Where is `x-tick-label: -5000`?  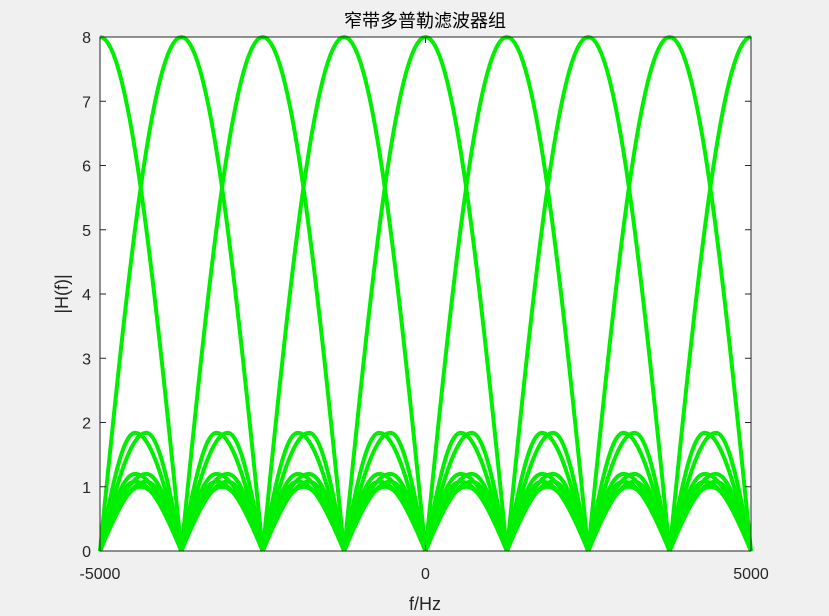 x-tick-label: -5000 is located at coordinates (100, 574).